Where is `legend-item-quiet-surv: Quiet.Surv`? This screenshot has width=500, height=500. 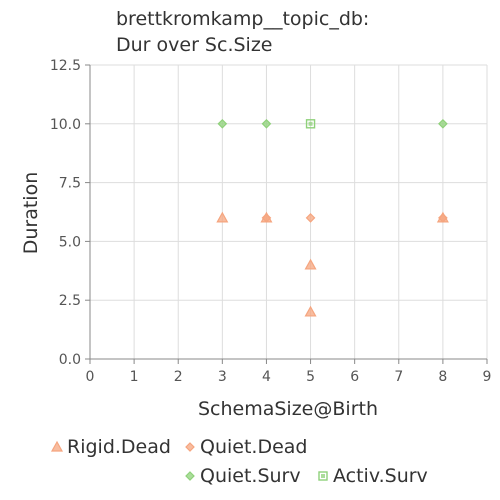 legend-item-quiet-surv: Quiet.Surv is located at coordinates (243, 476).